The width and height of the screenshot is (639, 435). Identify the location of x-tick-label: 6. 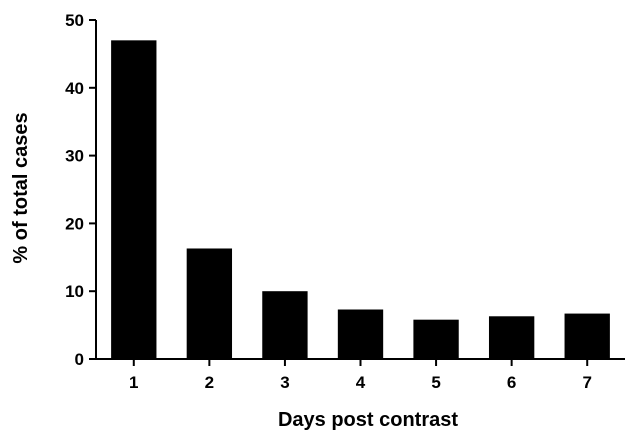
(511, 382).